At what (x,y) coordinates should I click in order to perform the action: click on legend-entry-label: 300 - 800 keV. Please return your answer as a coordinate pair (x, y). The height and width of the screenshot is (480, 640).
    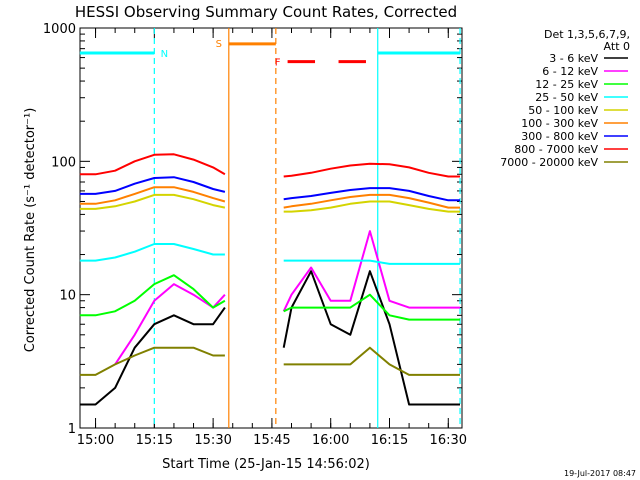
    Looking at the image, I should click on (559, 136).